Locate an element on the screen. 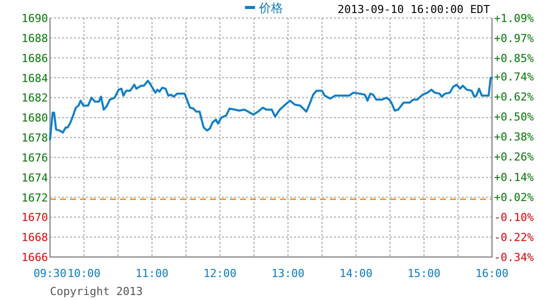  x-tick-label: 15:00 is located at coordinates (424, 273).